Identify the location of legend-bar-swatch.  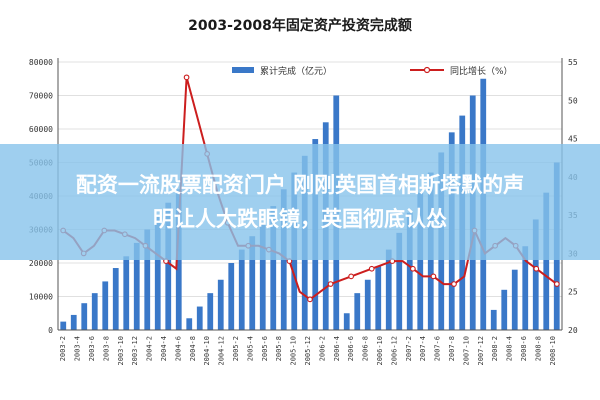
(243, 70).